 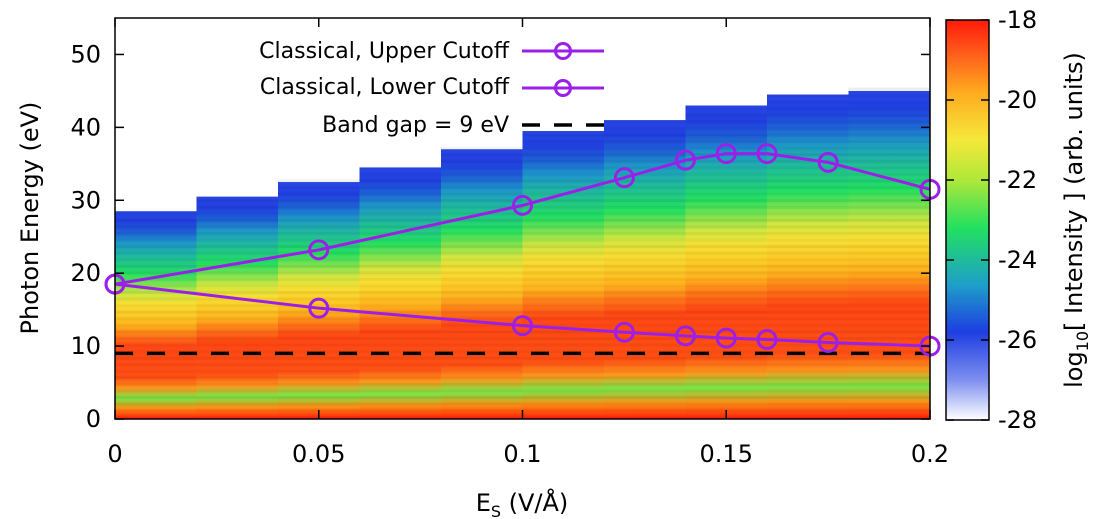 What do you see at coordinates (85, 200) in the screenshot?
I see `y-tick-label: 30` at bounding box center [85, 200].